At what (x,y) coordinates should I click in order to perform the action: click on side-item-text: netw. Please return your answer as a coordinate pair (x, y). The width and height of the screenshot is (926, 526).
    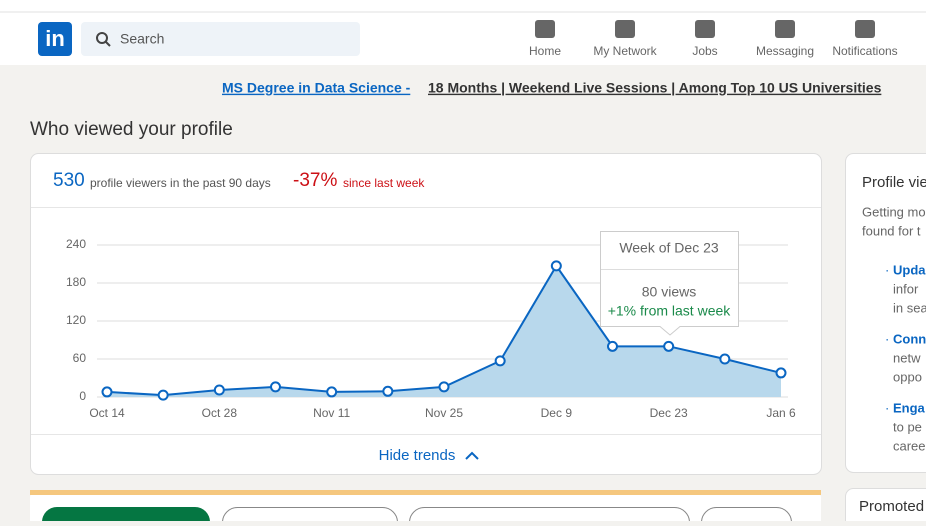
    Looking at the image, I should click on (907, 357).